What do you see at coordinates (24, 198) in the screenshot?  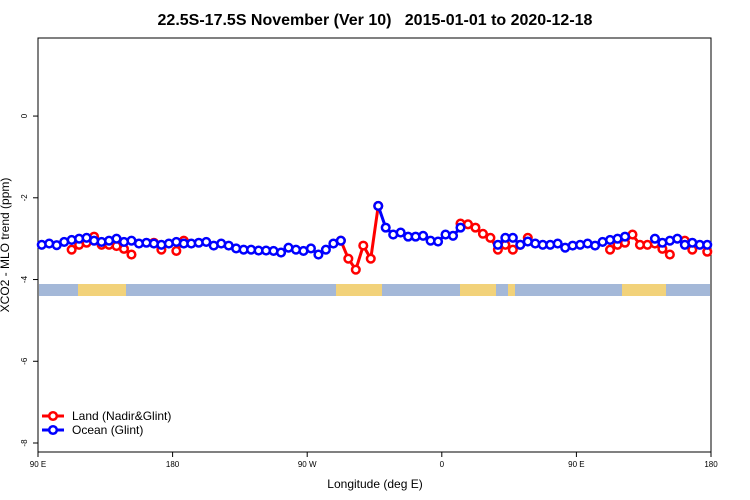 I see `y-tick-label: -2` at bounding box center [24, 198].